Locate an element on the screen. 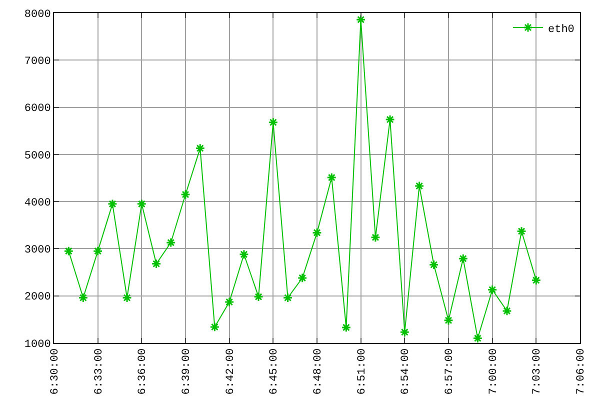 This screenshot has height=400, width=600. y-tick-label: 2000 is located at coordinates (37, 298).